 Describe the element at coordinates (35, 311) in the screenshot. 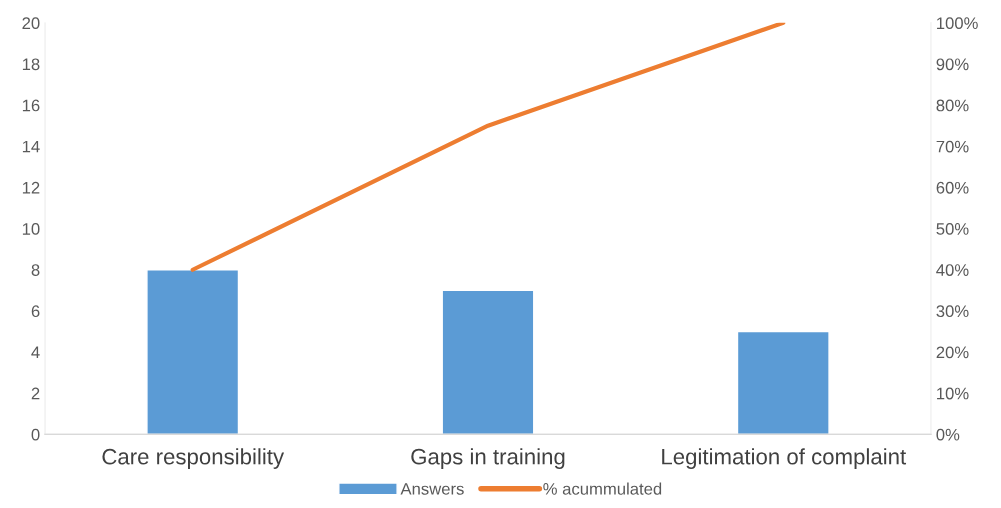

I see `y-tick-label: 6` at that location.